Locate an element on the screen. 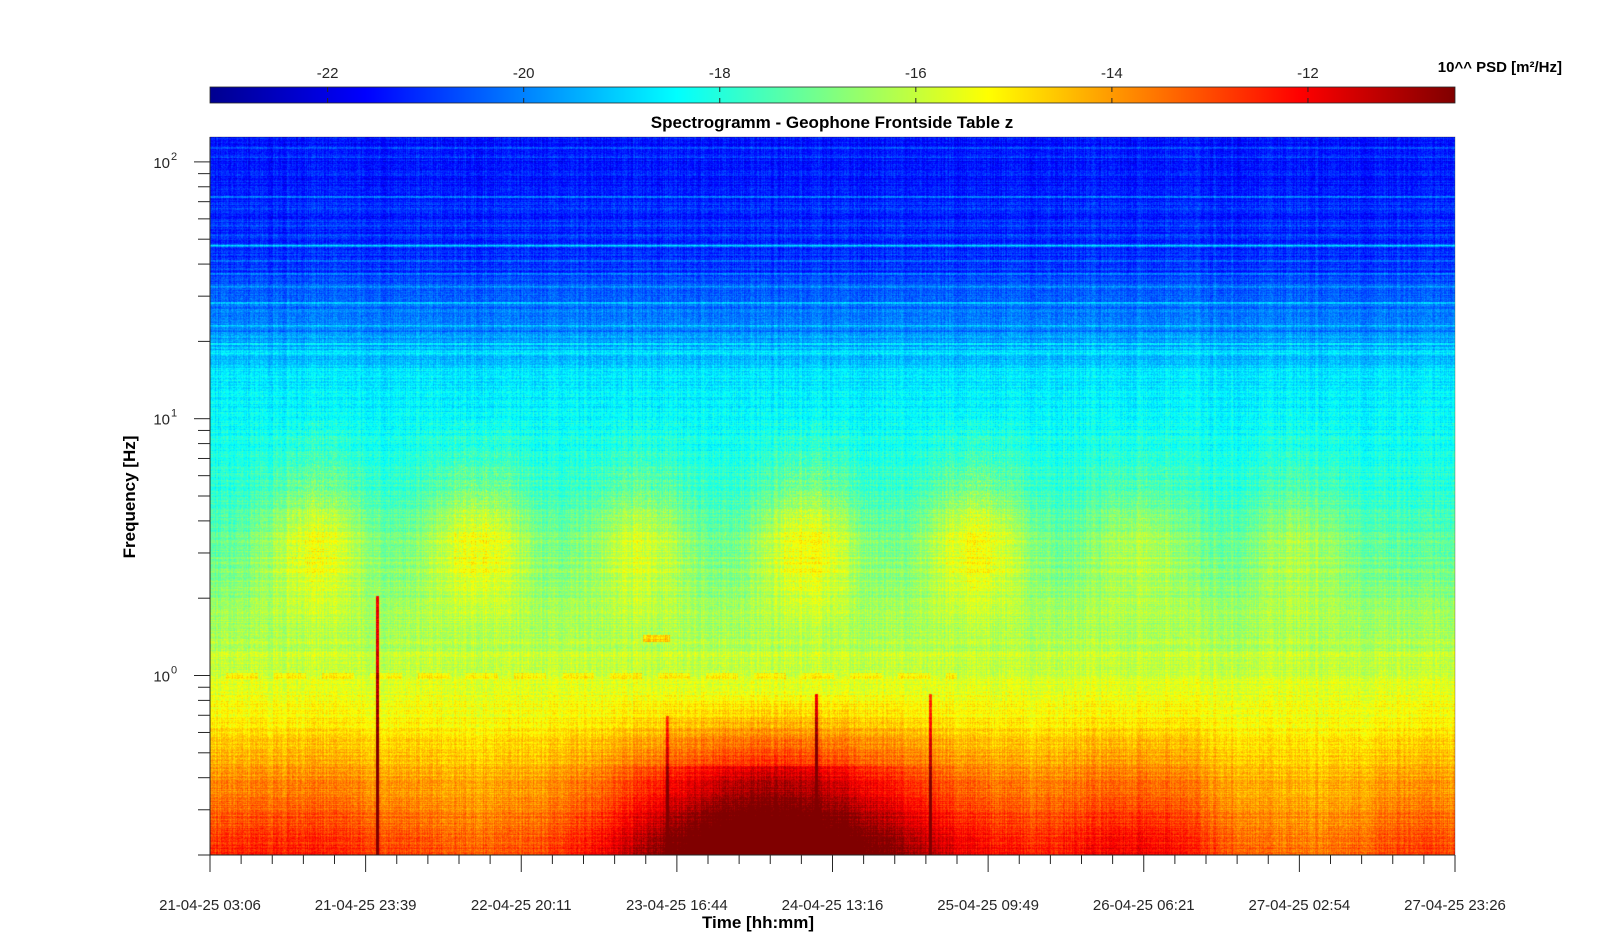 The width and height of the screenshot is (1600, 948). colorbar: -22 -20 -18 -16 -14 -12 10^^ PSD [m²/Hz] is located at coordinates (885, 81).